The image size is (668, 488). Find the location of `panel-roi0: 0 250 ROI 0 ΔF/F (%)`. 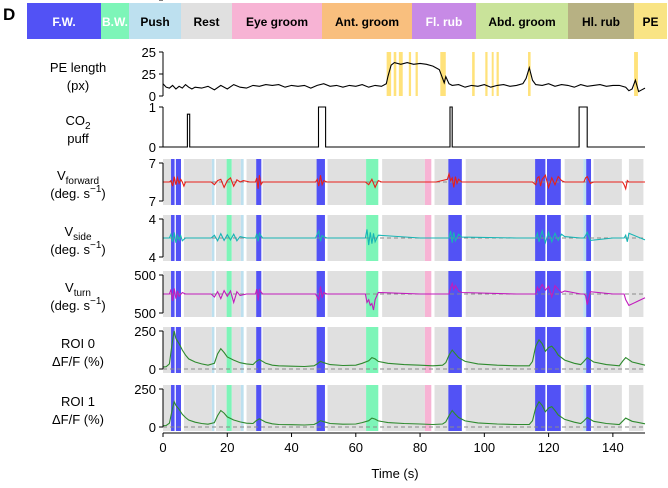

panel-roi0: 0 250 ROI 0 ΔF/F (%) is located at coordinates (349, 350).